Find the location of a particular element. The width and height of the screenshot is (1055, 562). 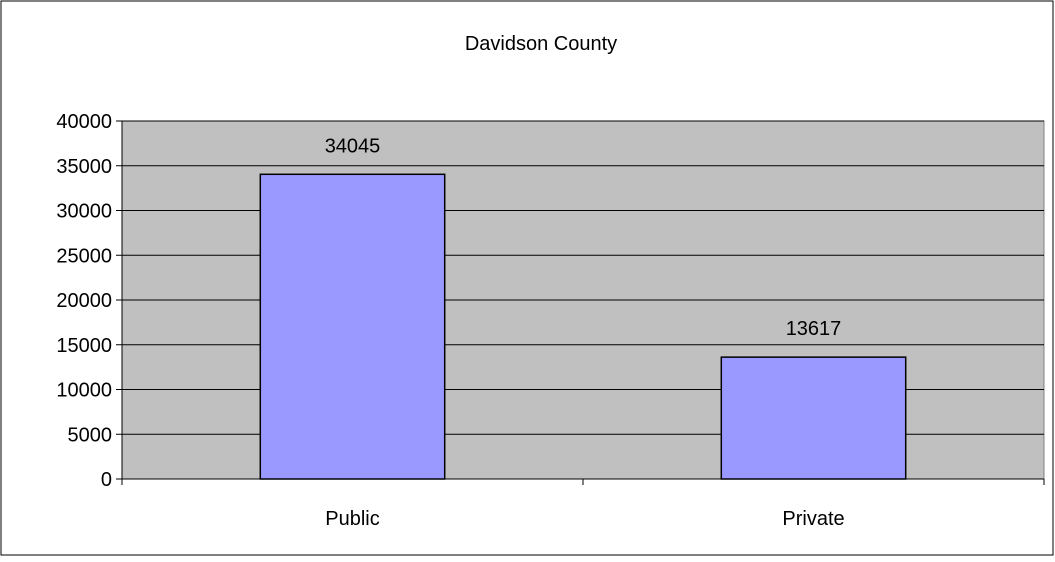

y-tick-label: 35000 is located at coordinates (84, 167).